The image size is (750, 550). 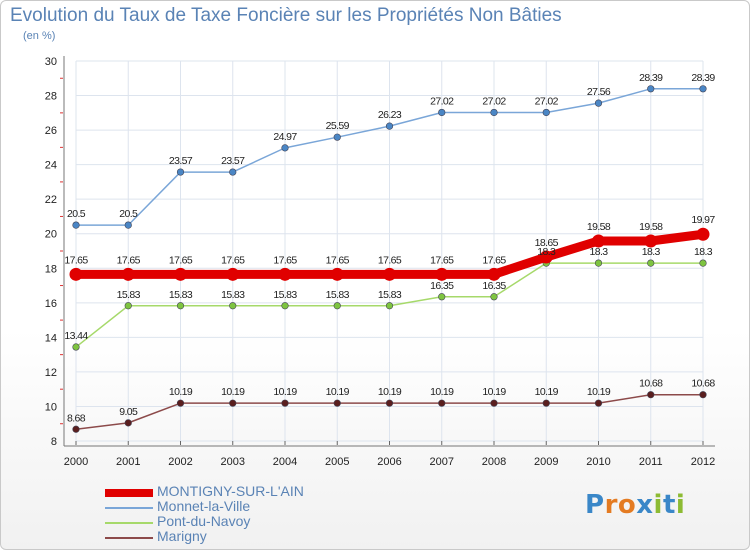 What do you see at coordinates (285, 462) in the screenshot?
I see `x-tick-label: 2004` at bounding box center [285, 462].